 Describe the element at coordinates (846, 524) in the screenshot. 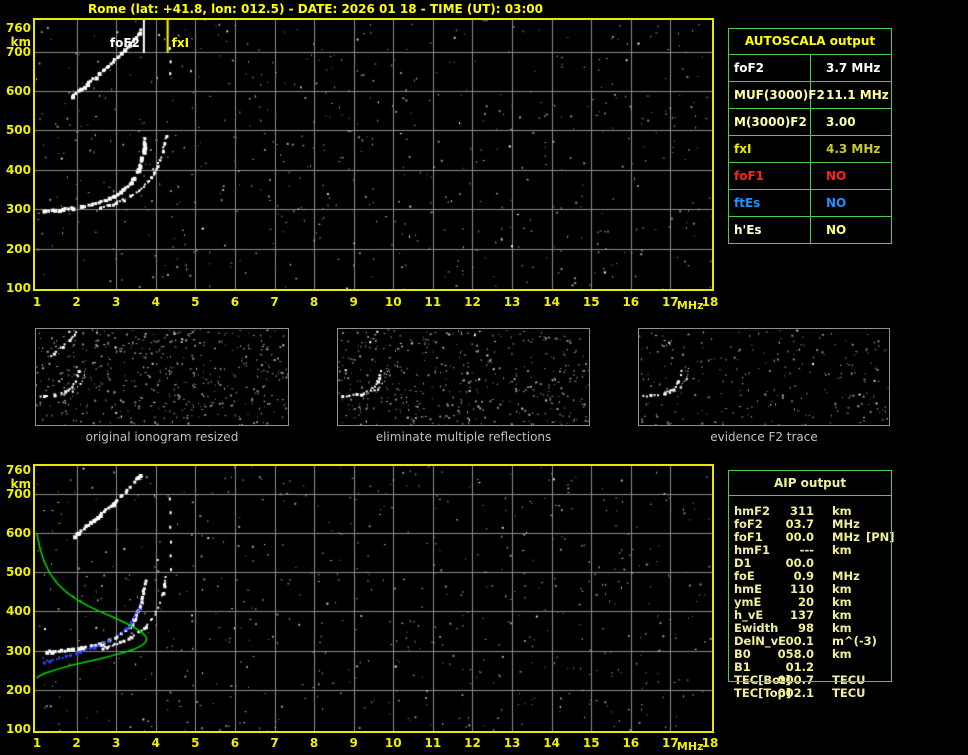

I see `param-unit: MHz` at that location.